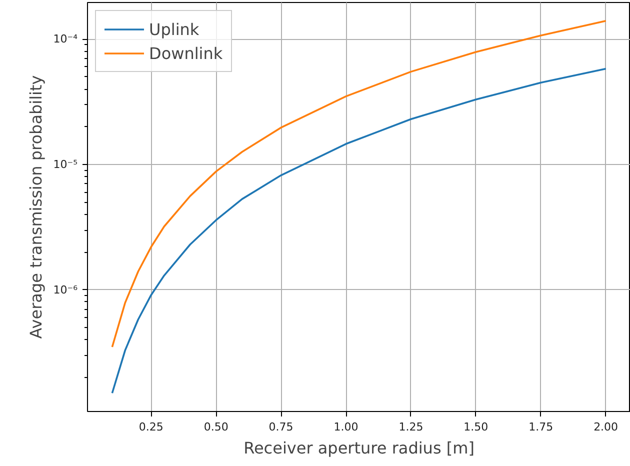 Image resolution: width=630 pixels, height=466 pixels. I want to click on y-axis-title: Average transmission probability, so click(36, 207).